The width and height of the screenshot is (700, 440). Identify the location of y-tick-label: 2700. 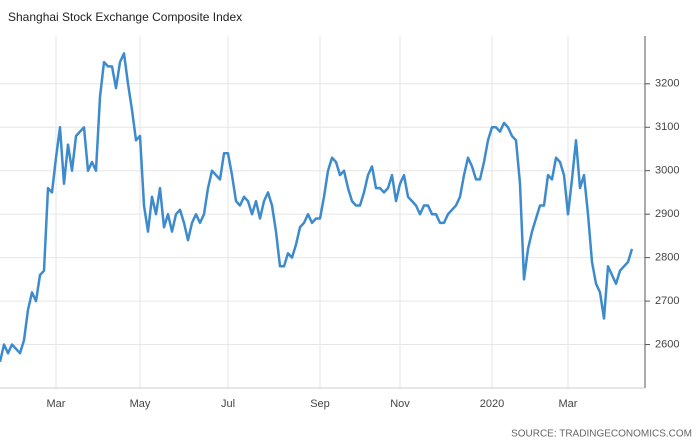
(667, 301).